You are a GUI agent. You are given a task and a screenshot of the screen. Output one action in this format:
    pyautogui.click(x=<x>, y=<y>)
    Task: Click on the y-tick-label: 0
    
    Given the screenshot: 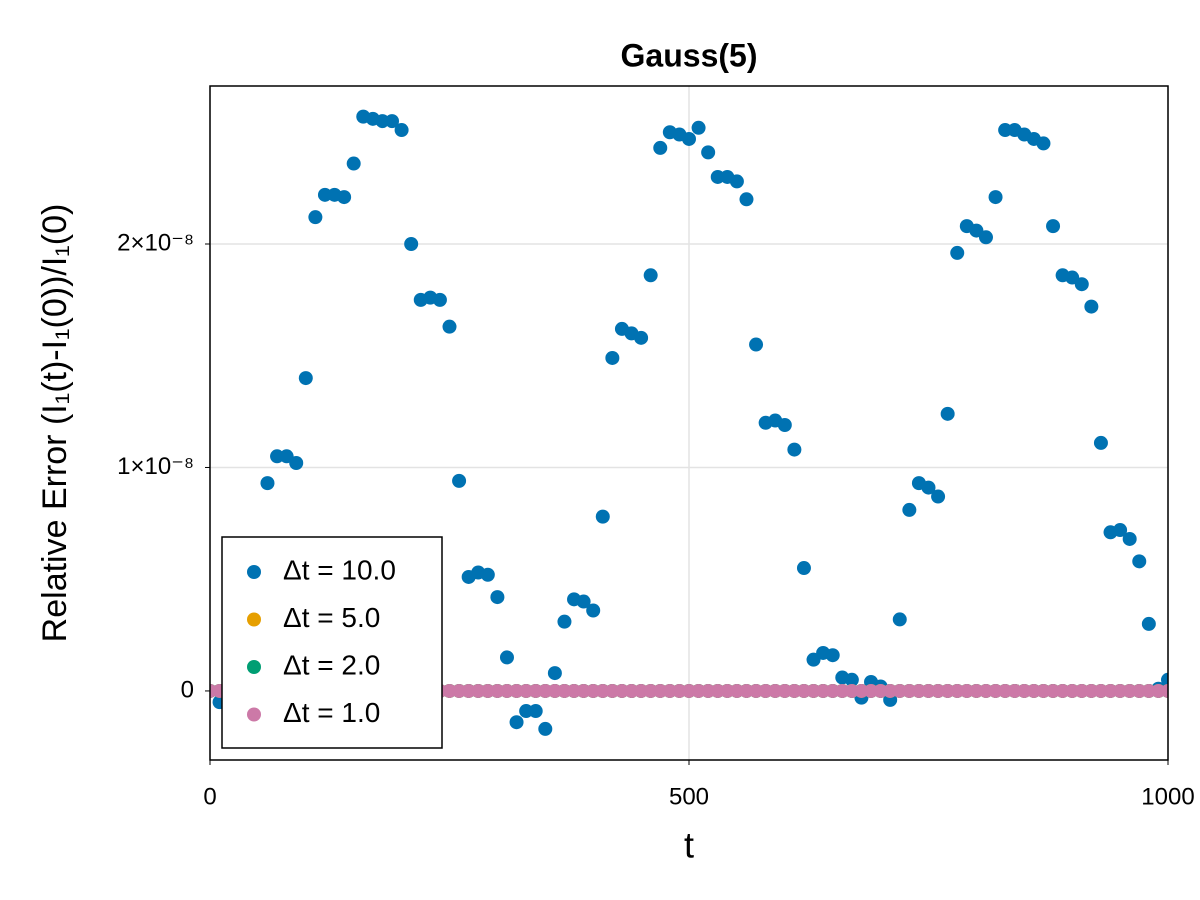 What is the action you would take?
    pyautogui.click(x=187, y=689)
    